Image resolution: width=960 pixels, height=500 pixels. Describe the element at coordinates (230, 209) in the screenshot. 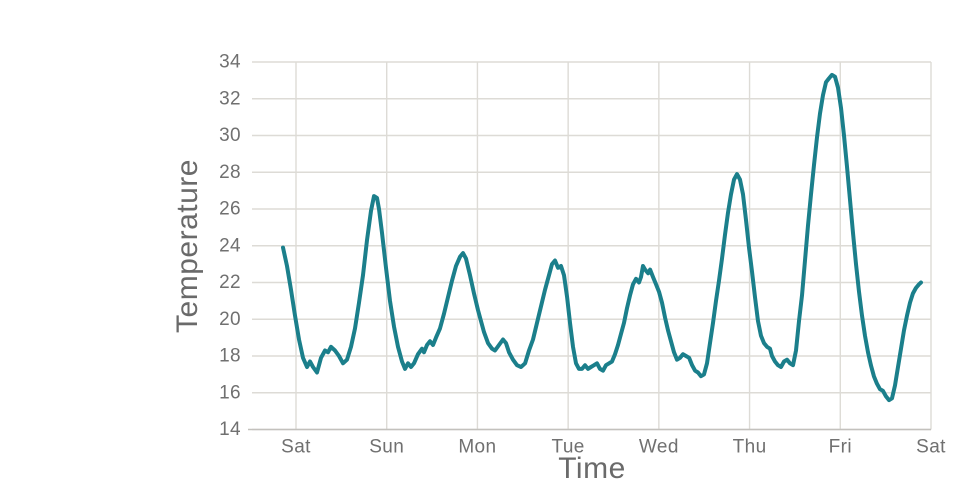

I see `y-tick-label: 26` at that location.